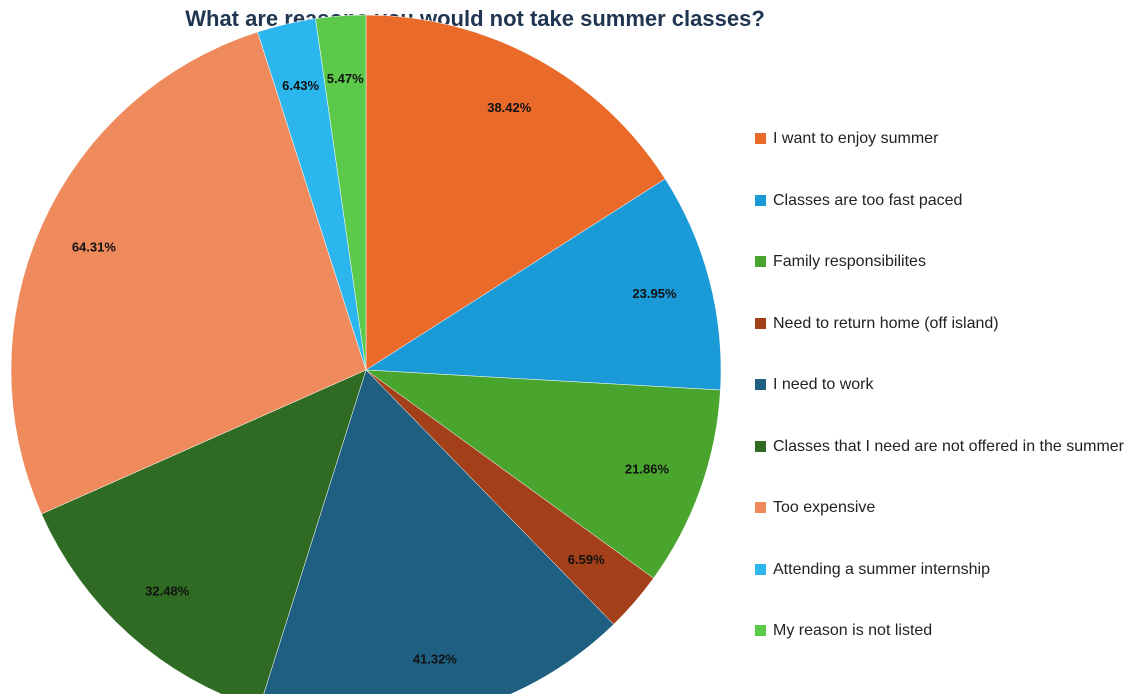 This screenshot has height=694, width=1125. I want to click on legend-label: Too expensive, so click(824, 507).